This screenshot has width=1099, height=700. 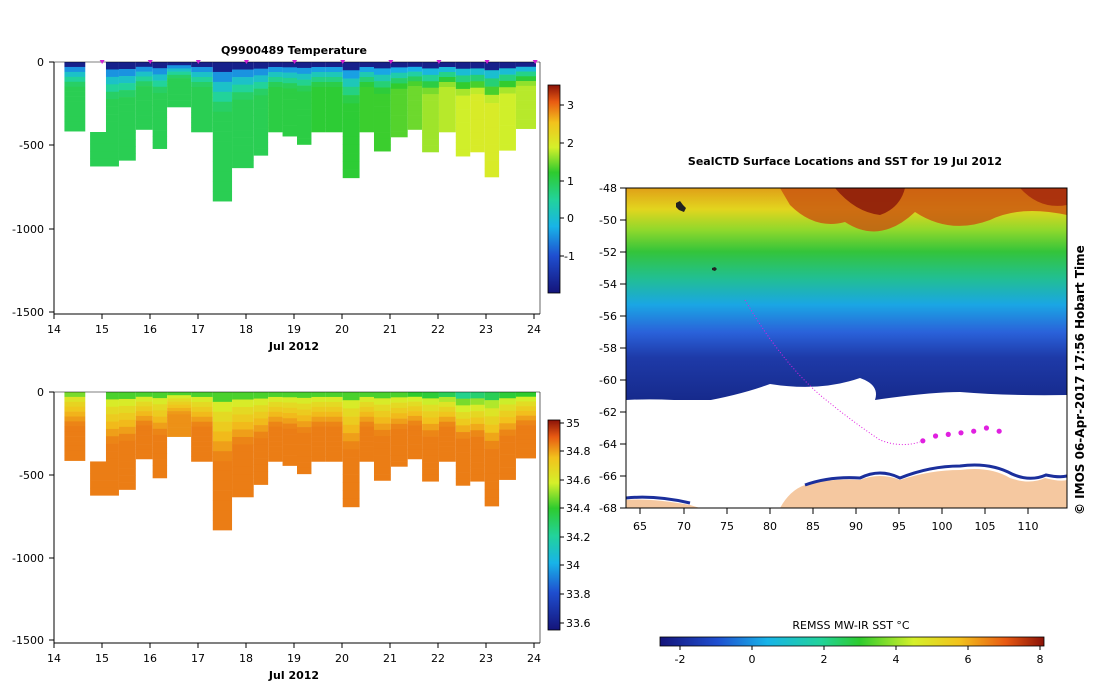 I want to click on salinity-colorbar-tick: 35, so click(x=573, y=423).